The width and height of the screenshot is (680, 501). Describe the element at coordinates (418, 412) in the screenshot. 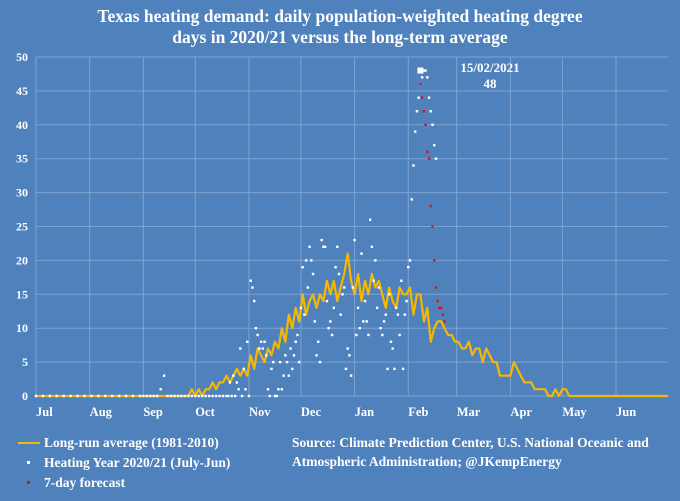

I see `x-tick-label: Feb` at that location.